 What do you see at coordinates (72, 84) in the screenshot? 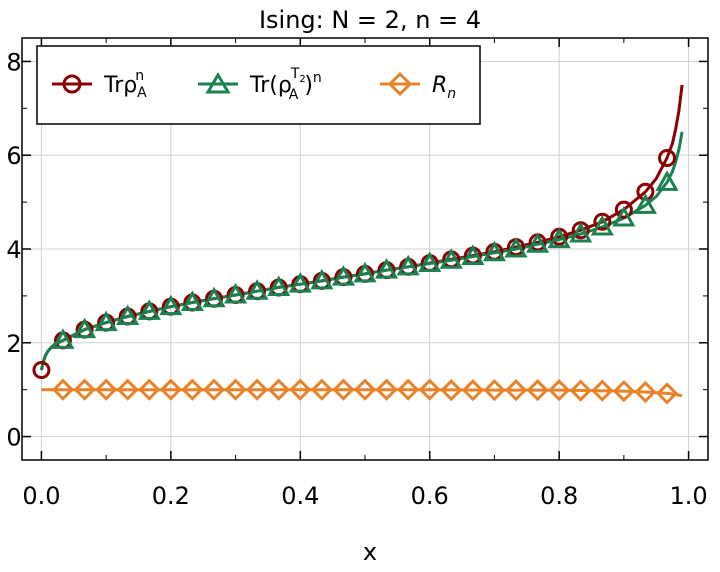
I see `legend-circle-marker` at bounding box center [72, 84].